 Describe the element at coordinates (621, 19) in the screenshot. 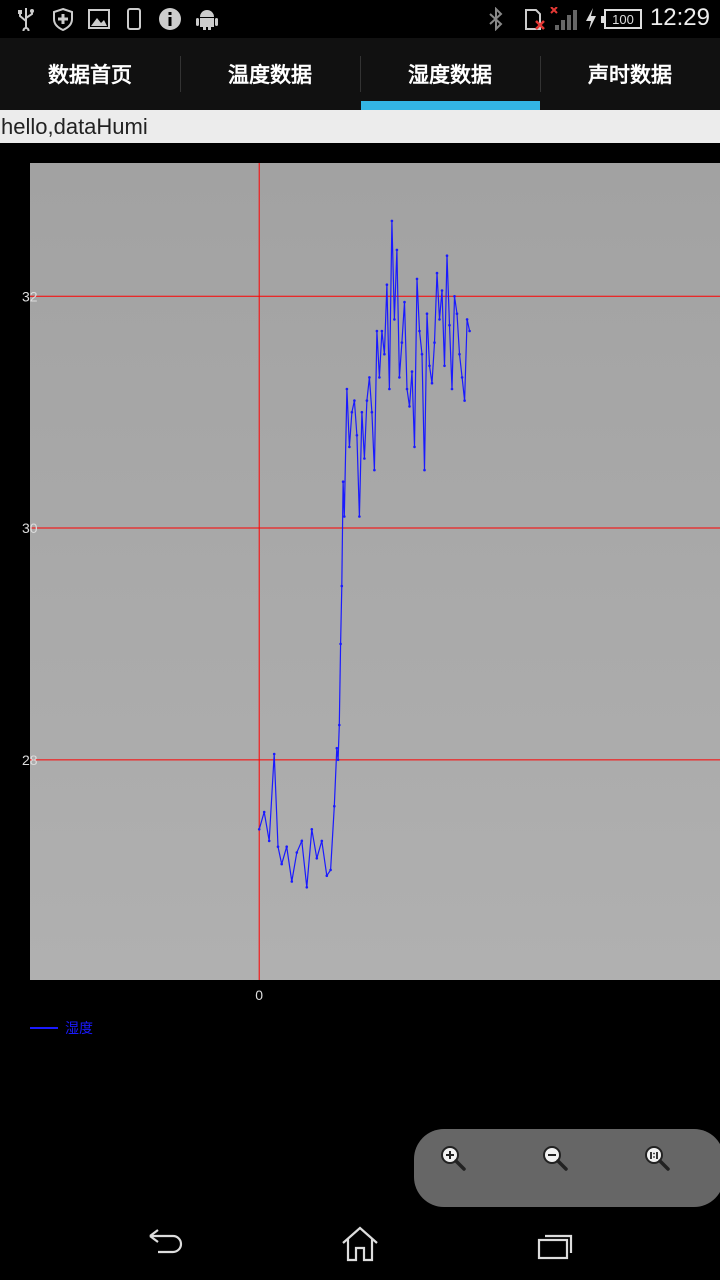

I see `battery-icon: 100` at that location.